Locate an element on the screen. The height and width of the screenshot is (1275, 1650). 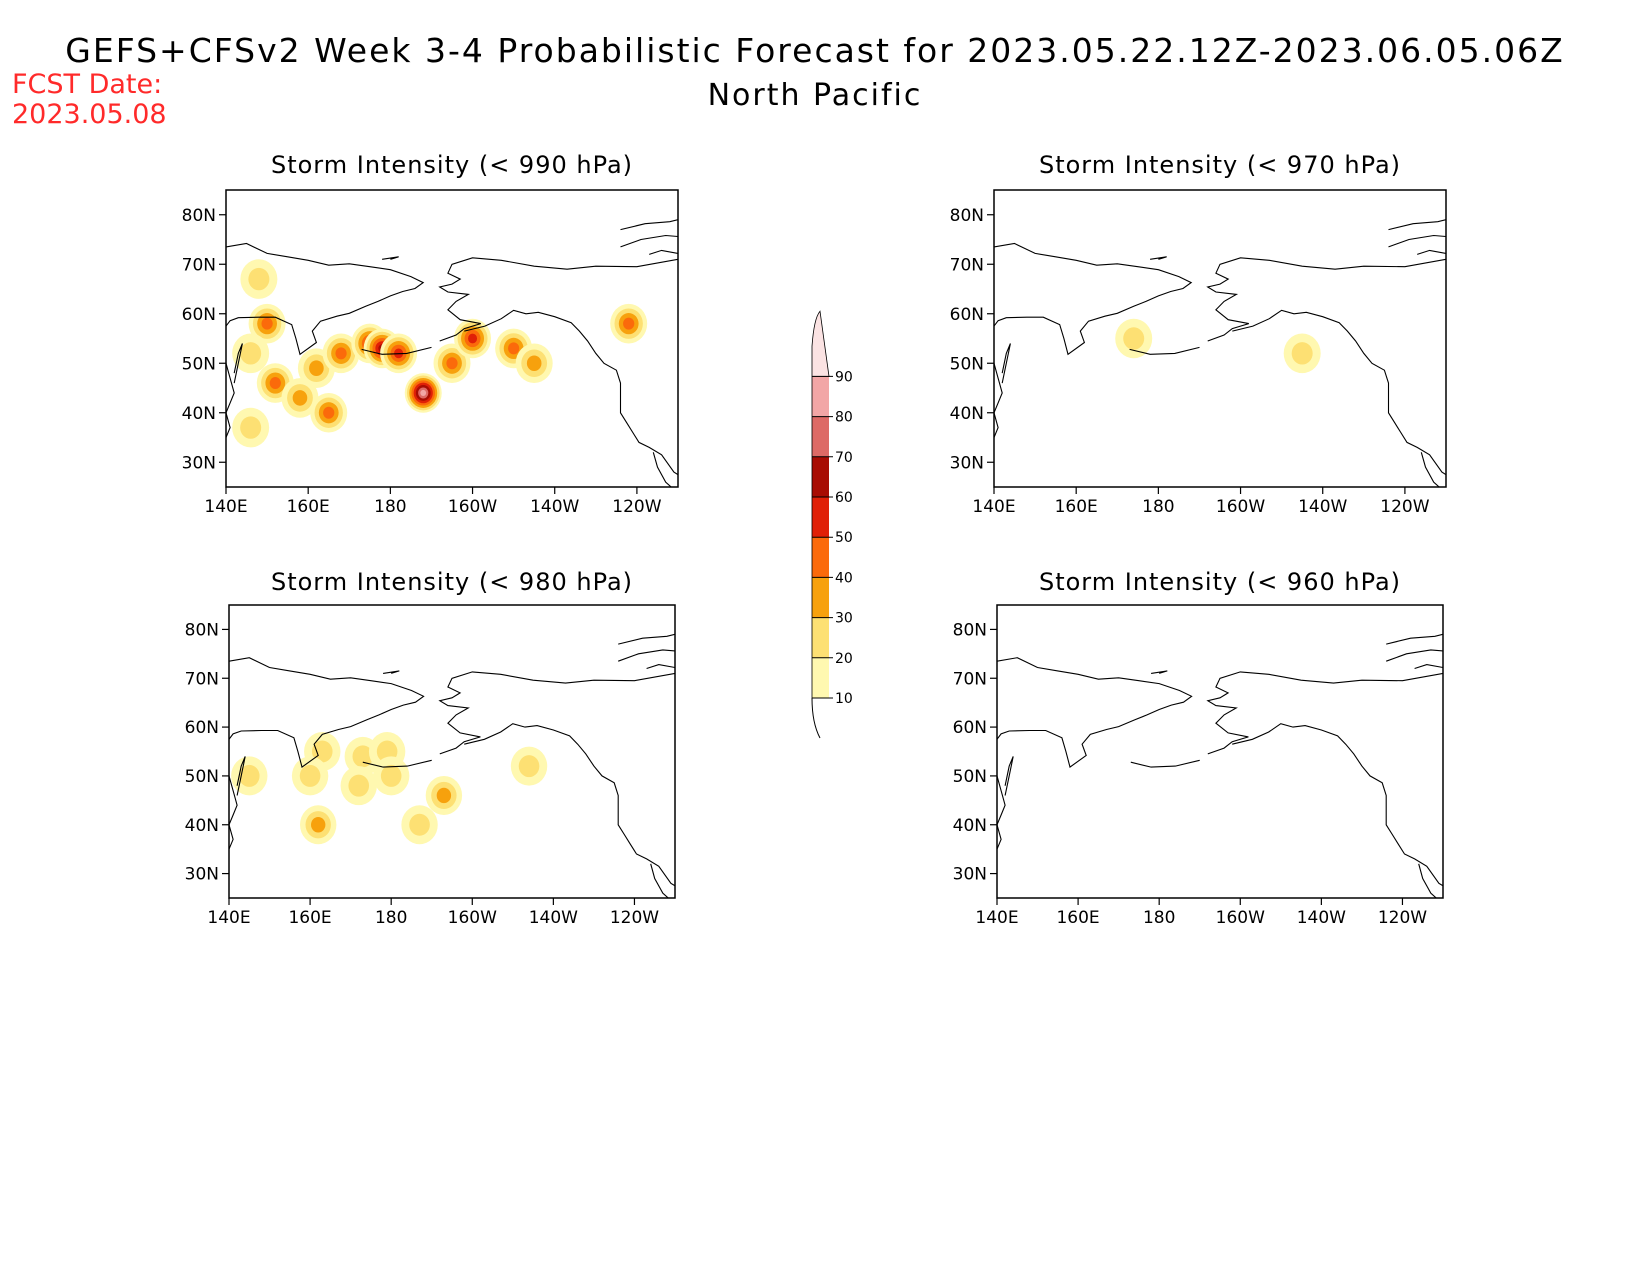
colorbar-label: 20 is located at coordinates (844, 659).